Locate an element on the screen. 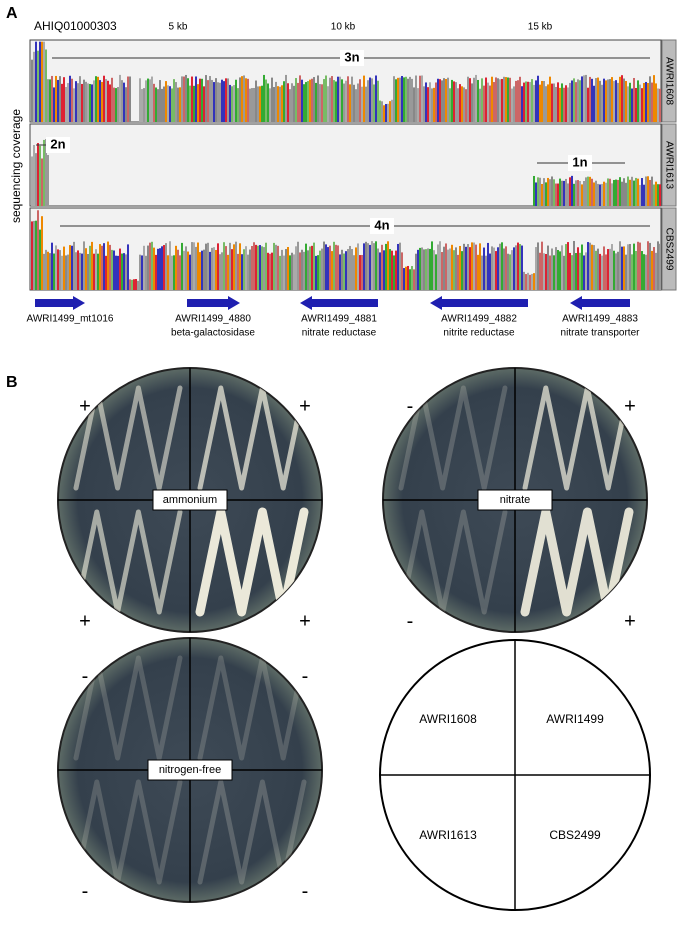 Image resolution: width=679 pixels, height=925 pixels. panel-label: A is located at coordinates (12, 13).